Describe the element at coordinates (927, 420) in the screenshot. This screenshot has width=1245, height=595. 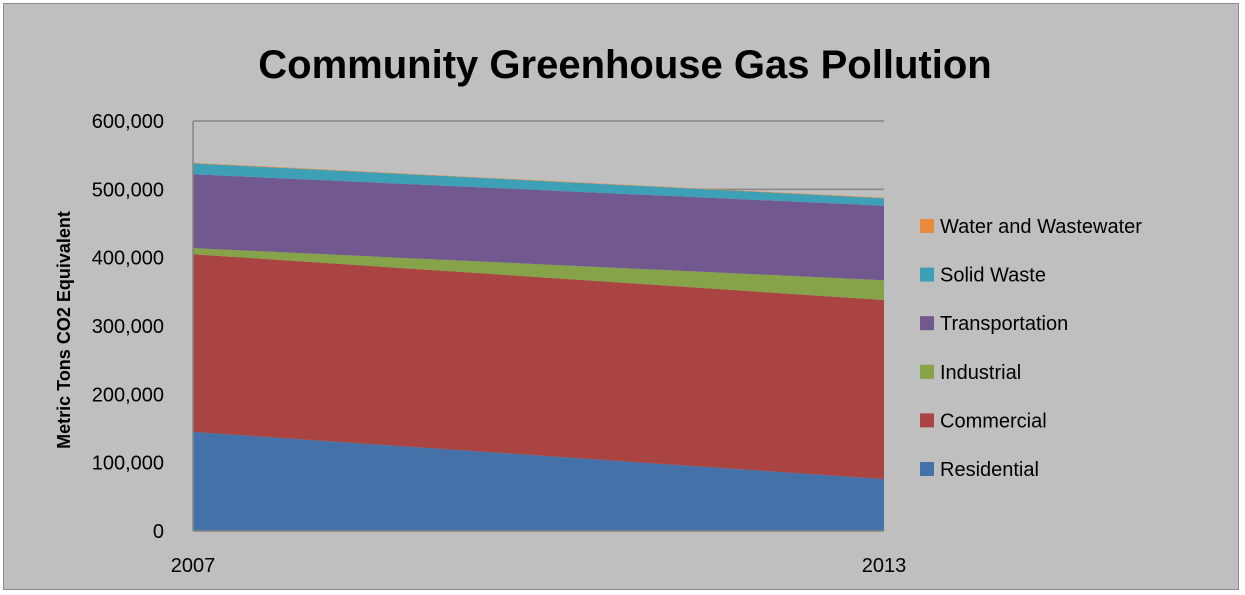
I see `legend-swatch-commercial` at that location.